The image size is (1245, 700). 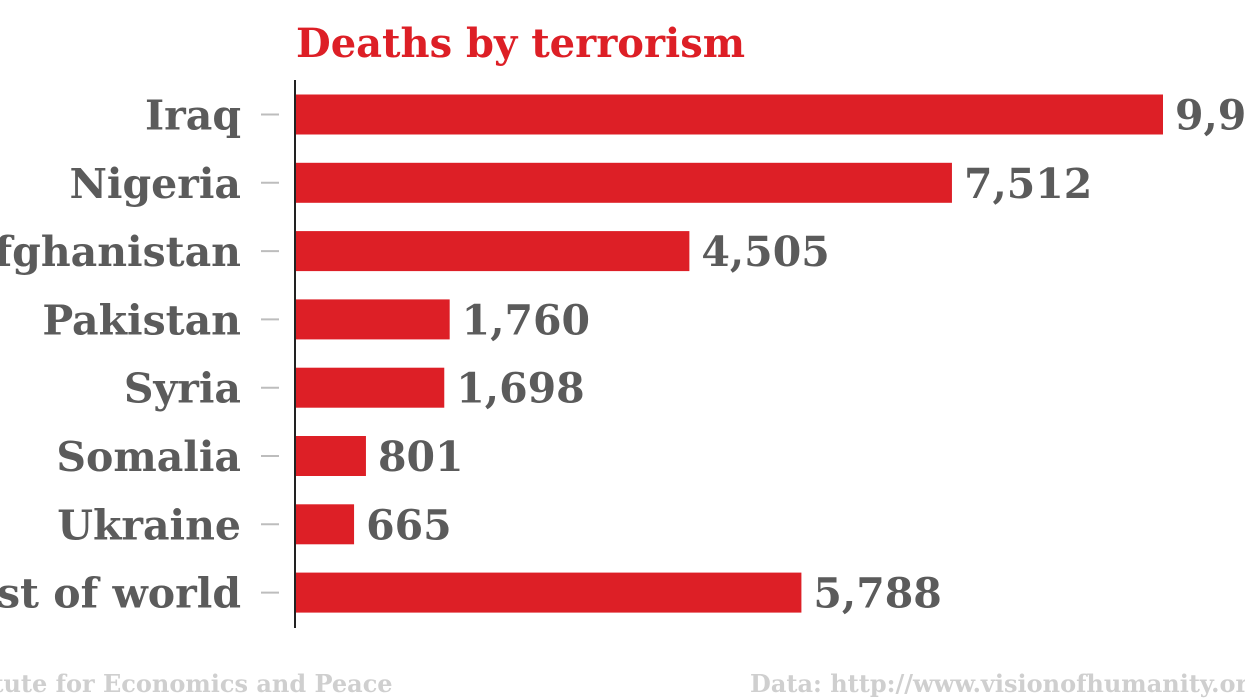 I want to click on bar-somalia, so click(x=331, y=456).